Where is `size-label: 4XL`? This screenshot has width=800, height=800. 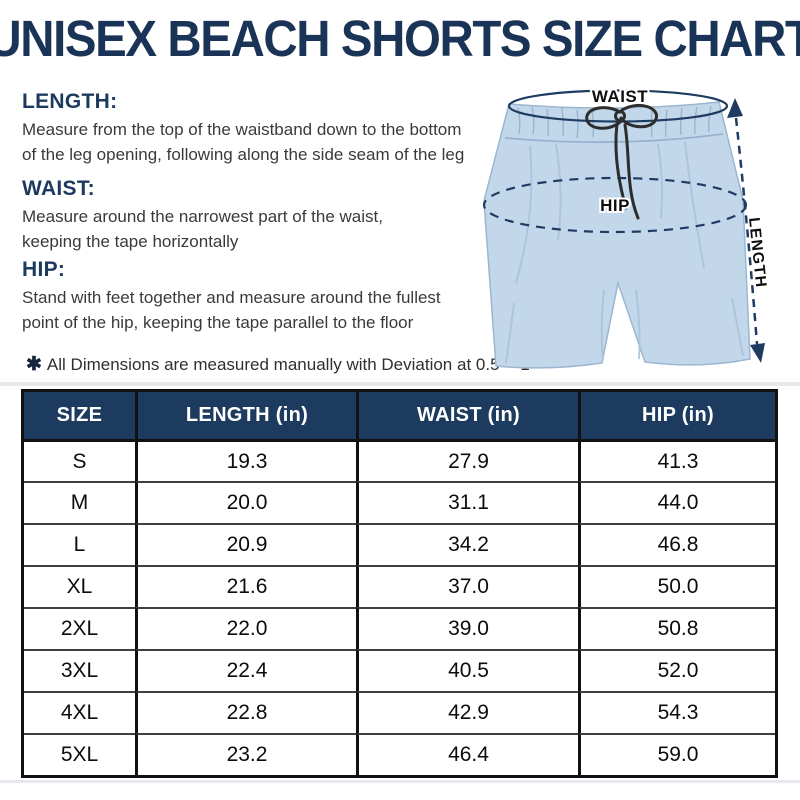 size-label: 4XL is located at coordinates (79, 712).